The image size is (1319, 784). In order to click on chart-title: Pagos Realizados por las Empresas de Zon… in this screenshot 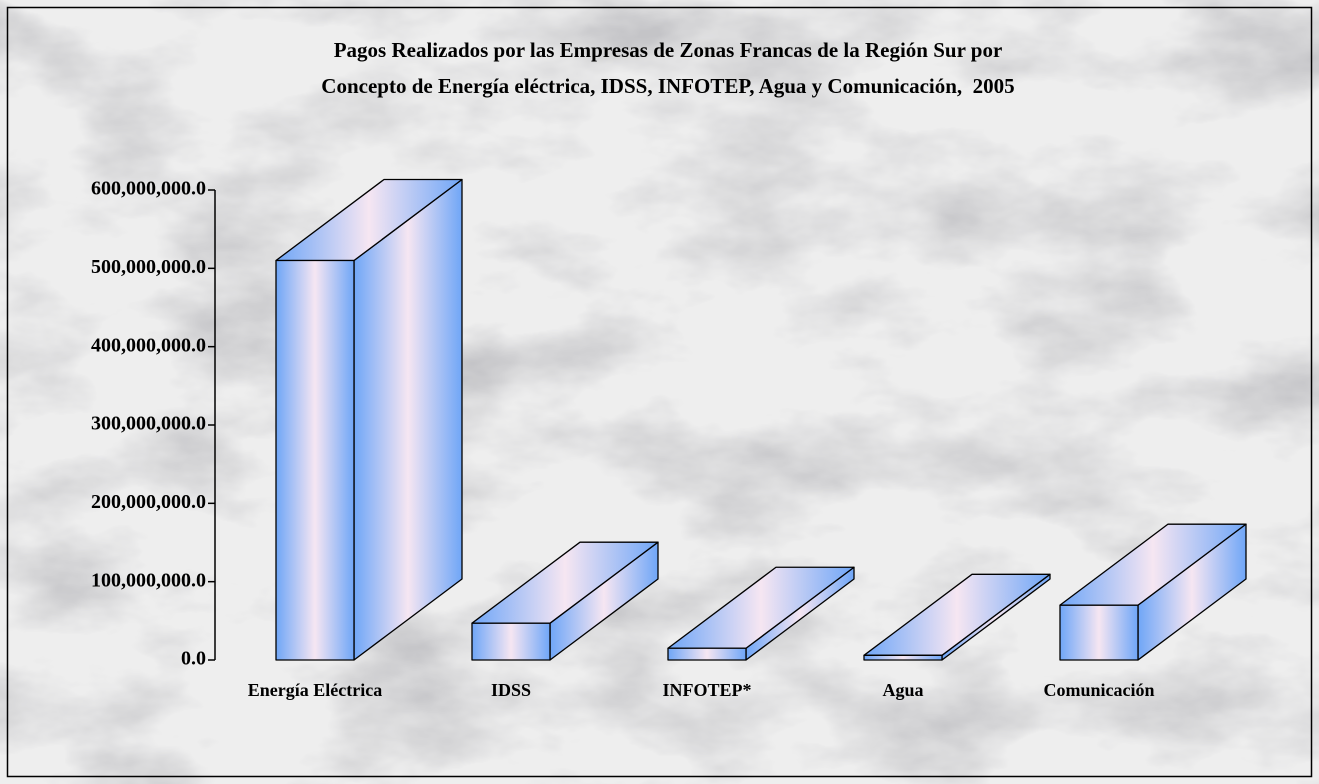, I will do `click(668, 50)`.